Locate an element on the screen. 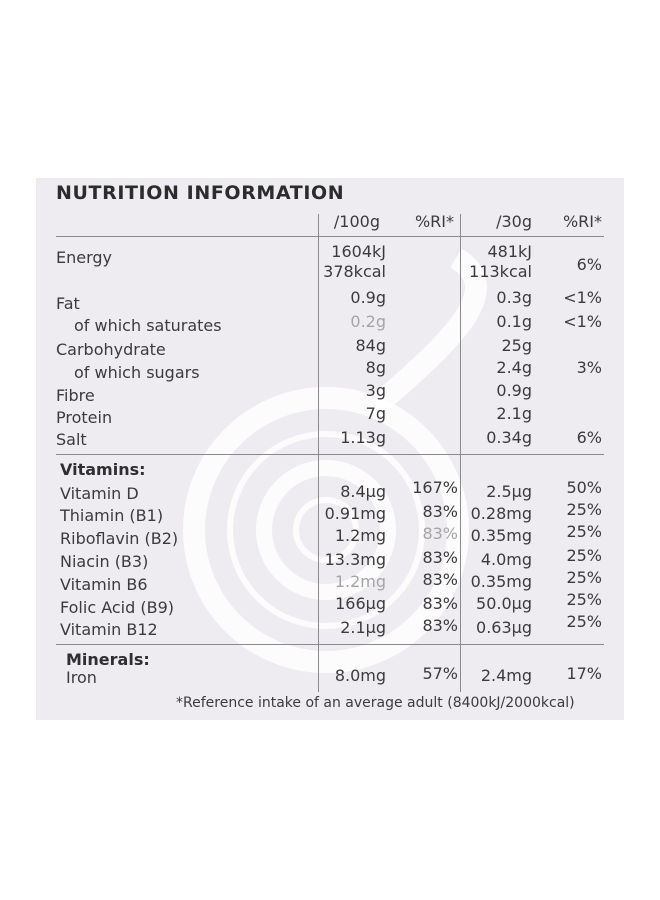 This screenshot has height=900, width=660. header-ri-30g: %RI* is located at coordinates (582, 221).